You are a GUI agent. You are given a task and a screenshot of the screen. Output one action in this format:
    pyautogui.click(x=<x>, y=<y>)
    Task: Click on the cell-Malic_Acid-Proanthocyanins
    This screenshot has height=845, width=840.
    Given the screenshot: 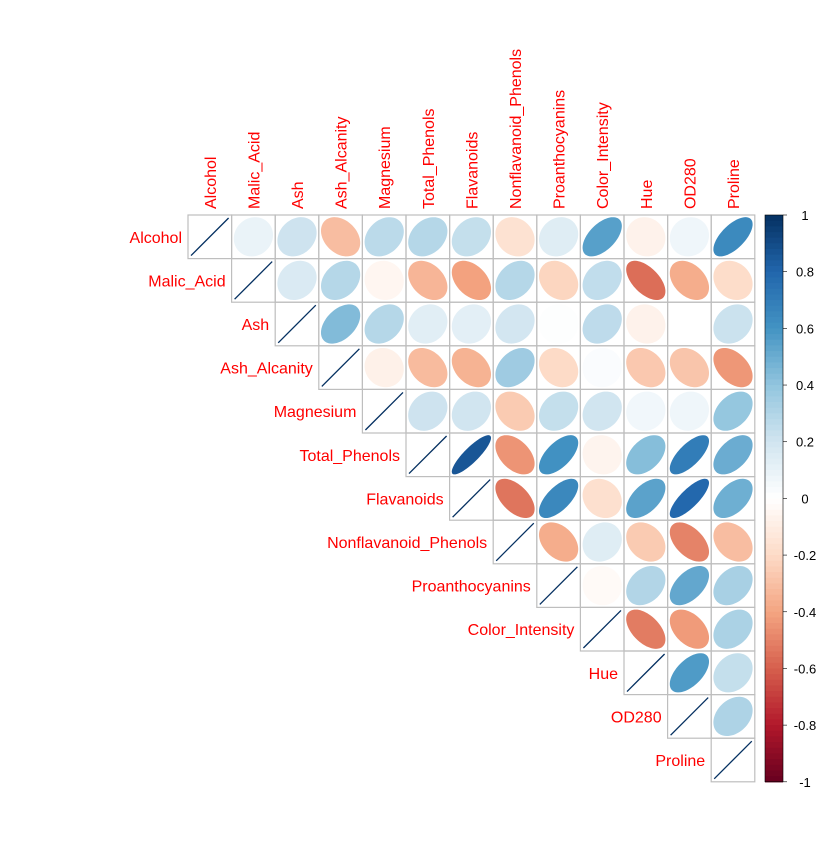 What is the action you would take?
    pyautogui.click(x=558, y=280)
    